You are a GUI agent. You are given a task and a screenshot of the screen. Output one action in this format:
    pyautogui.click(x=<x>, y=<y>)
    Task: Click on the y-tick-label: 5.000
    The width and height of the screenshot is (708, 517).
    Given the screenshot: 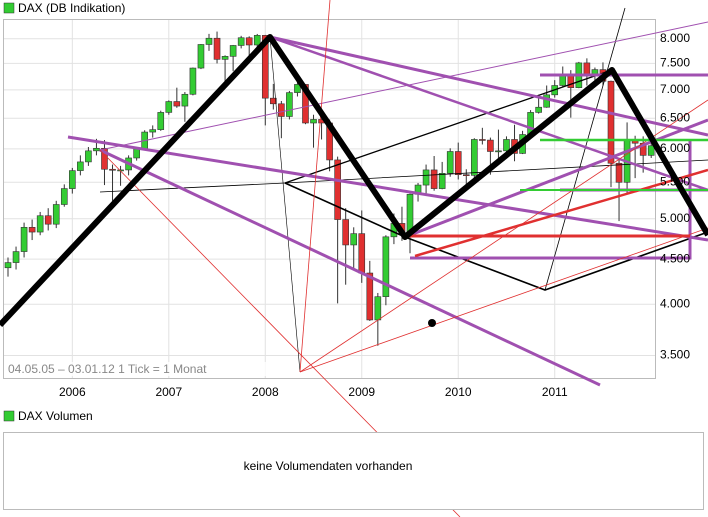 What is the action you would take?
    pyautogui.click(x=675, y=218)
    